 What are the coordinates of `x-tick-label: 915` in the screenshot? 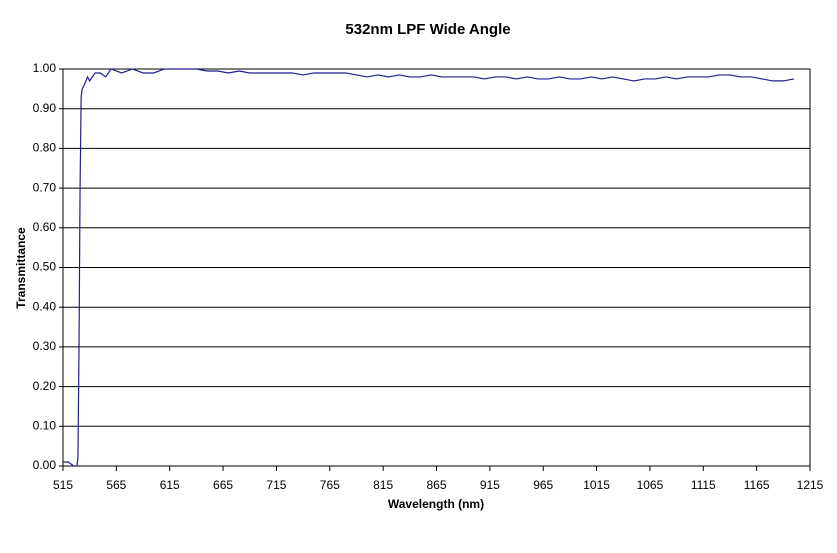 It's located at (490, 485).